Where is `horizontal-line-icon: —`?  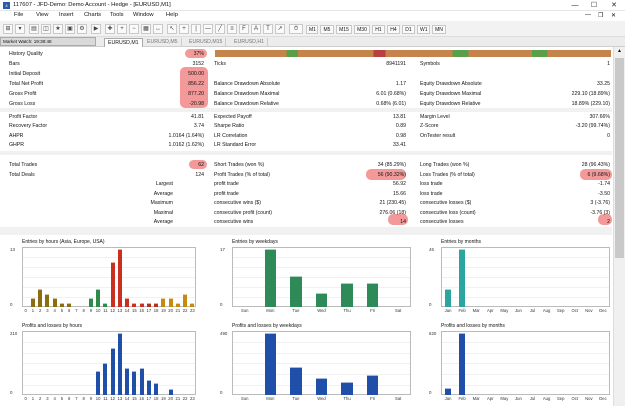 horizontal-line-icon: — is located at coordinates (208, 29).